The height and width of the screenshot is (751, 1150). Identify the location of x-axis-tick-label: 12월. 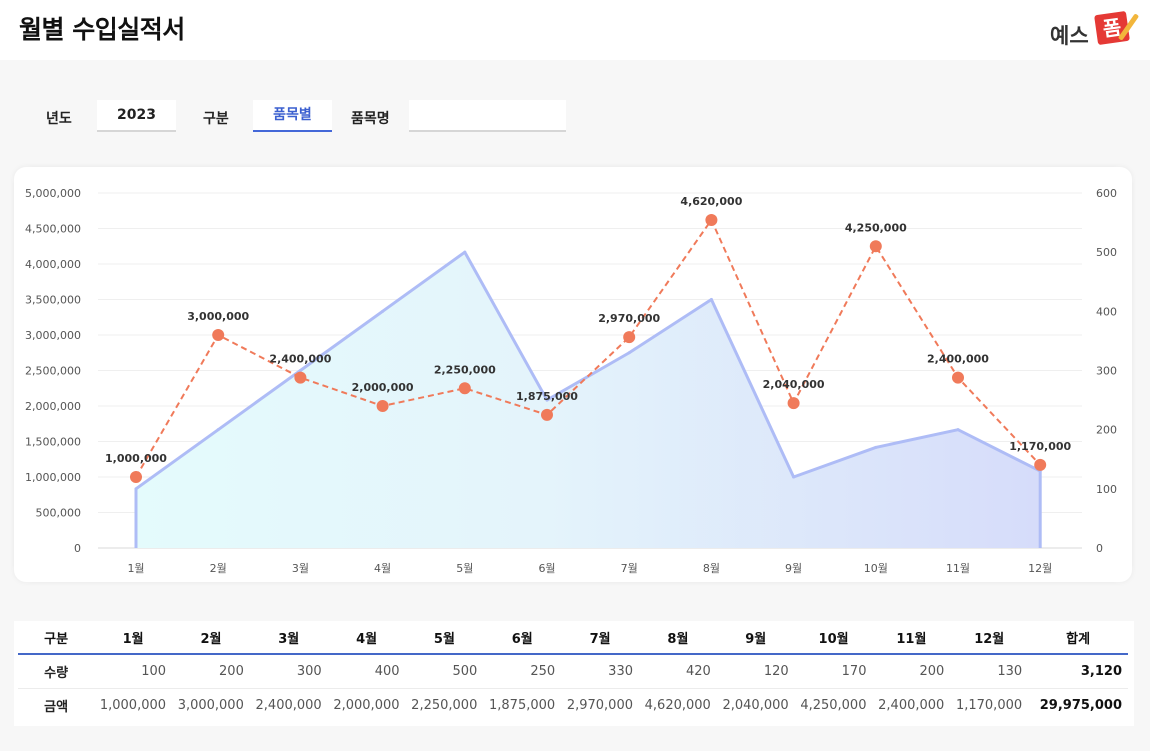
(1040, 568).